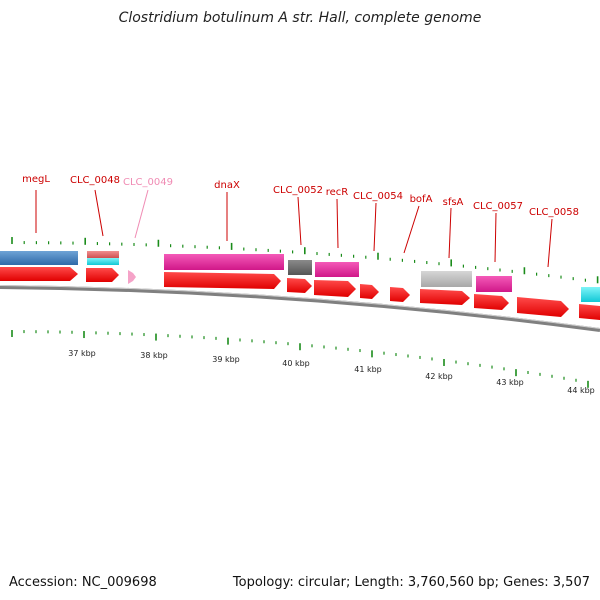 Image resolution: width=600 pixels, height=600 pixels. What do you see at coordinates (132, 277) in the screenshot?
I see `gene-clc0049-arrow` at bounding box center [132, 277].